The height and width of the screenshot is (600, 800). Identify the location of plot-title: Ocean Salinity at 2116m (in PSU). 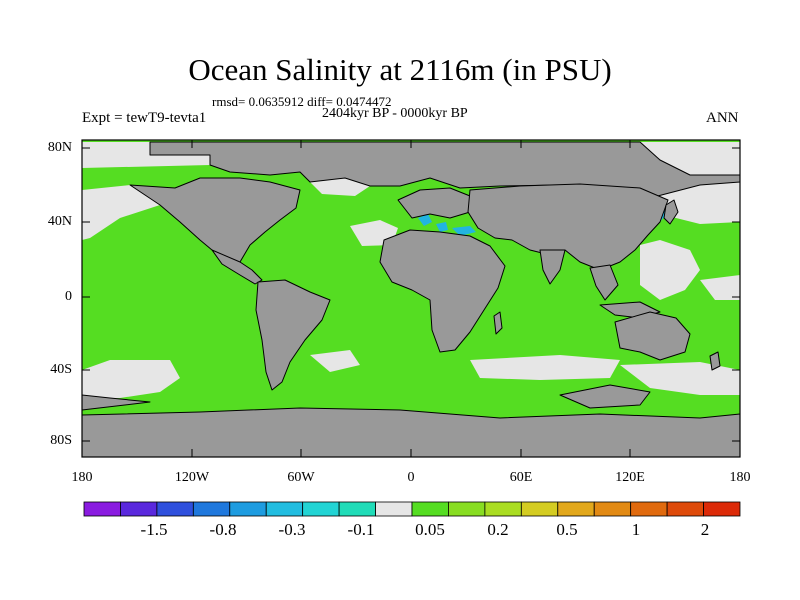
(400, 69).